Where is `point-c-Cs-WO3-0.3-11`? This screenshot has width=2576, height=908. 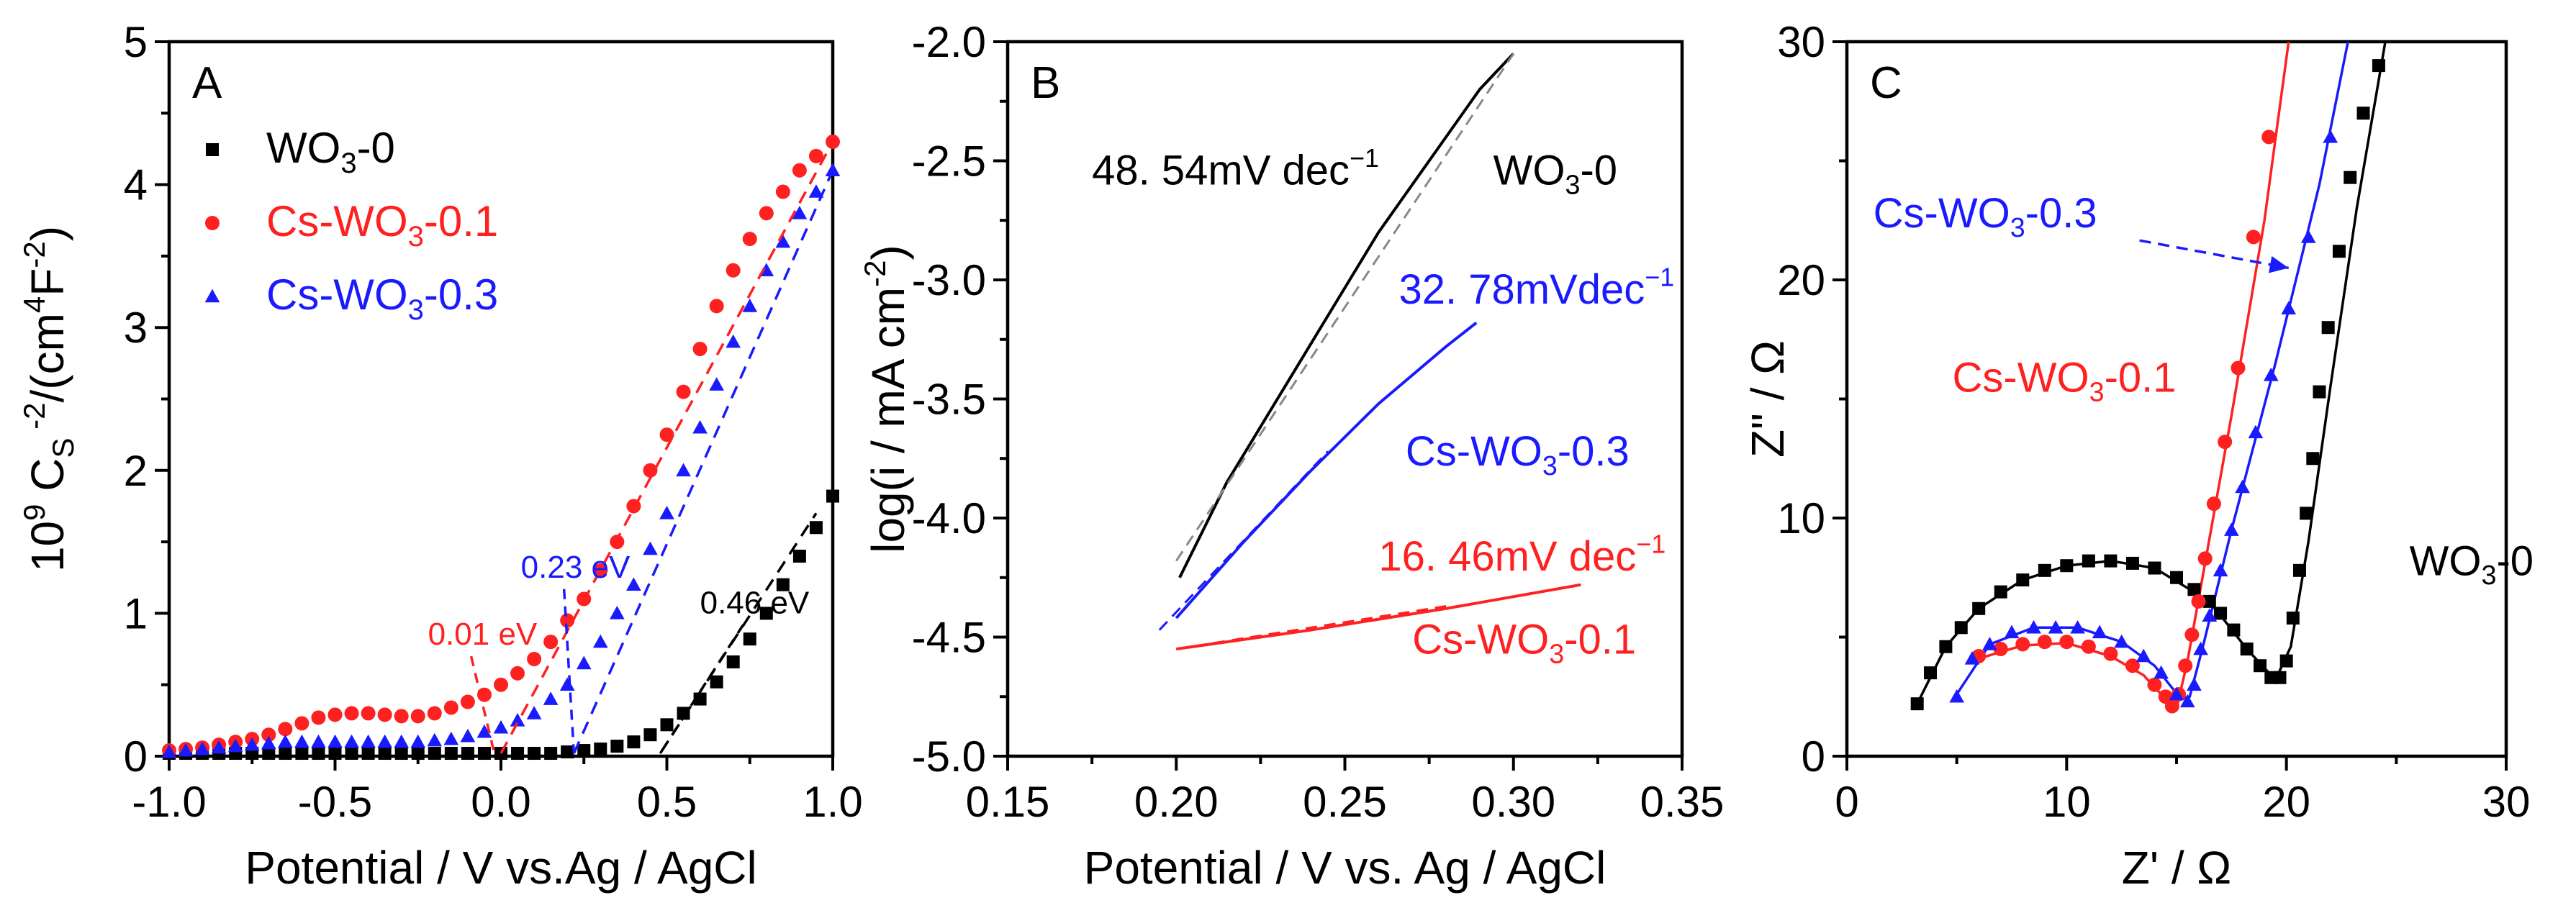 point-c-Cs-WO3-0.3-11 is located at coordinates (2177, 693).